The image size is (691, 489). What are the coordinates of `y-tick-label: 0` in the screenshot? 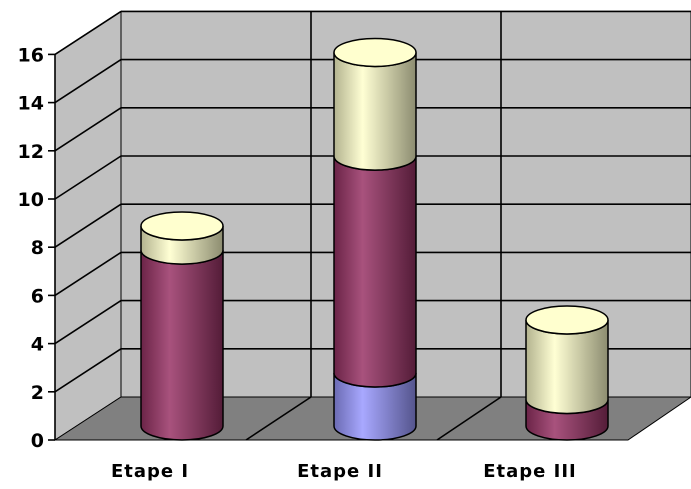 It's located at (37, 441).